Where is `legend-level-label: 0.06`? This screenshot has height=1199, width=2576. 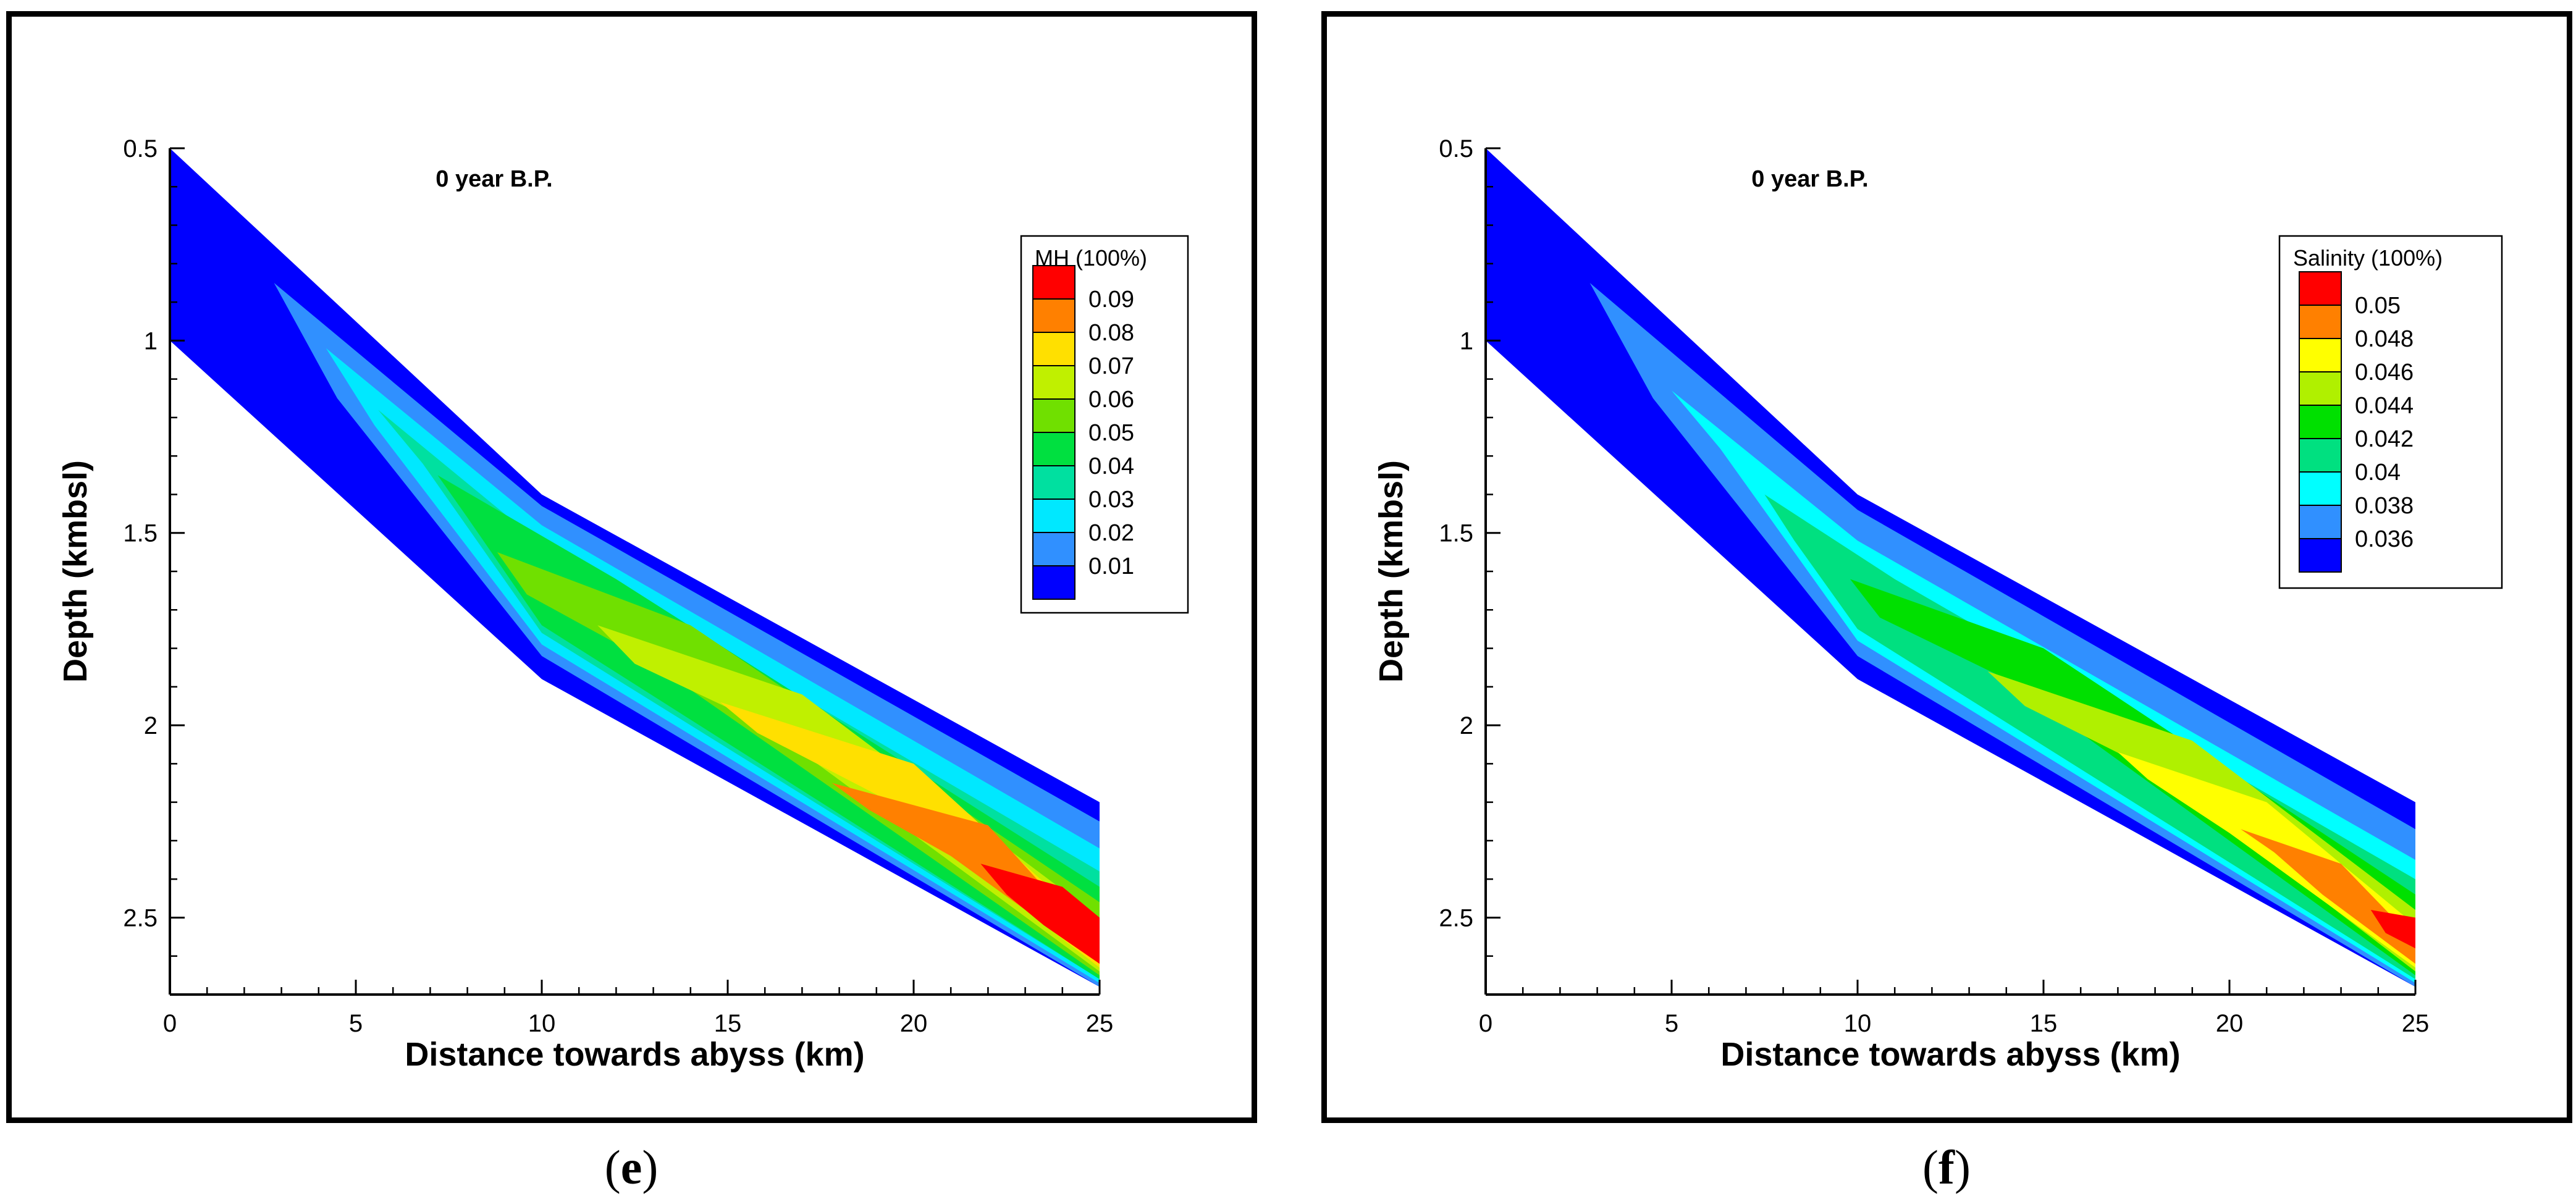
legend-level-label: 0.06 is located at coordinates (1111, 400).